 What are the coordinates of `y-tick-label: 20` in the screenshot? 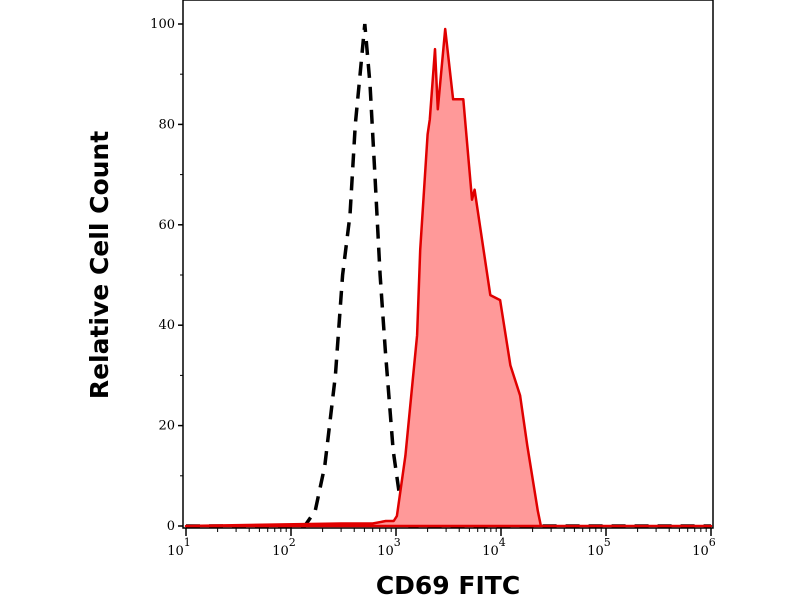 It's located at (166, 426).